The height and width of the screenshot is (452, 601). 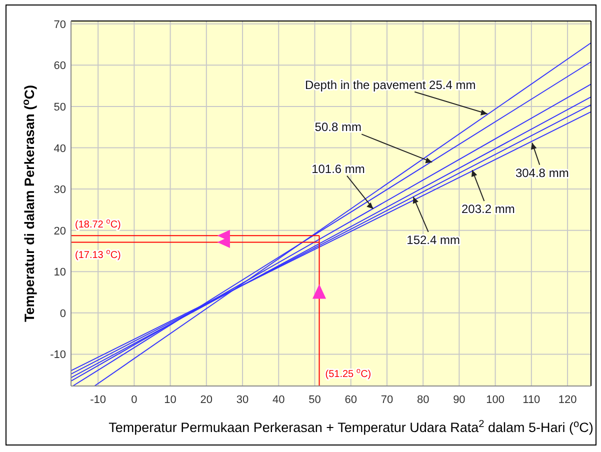 I want to click on x-tick-label: 20, so click(x=206, y=400).